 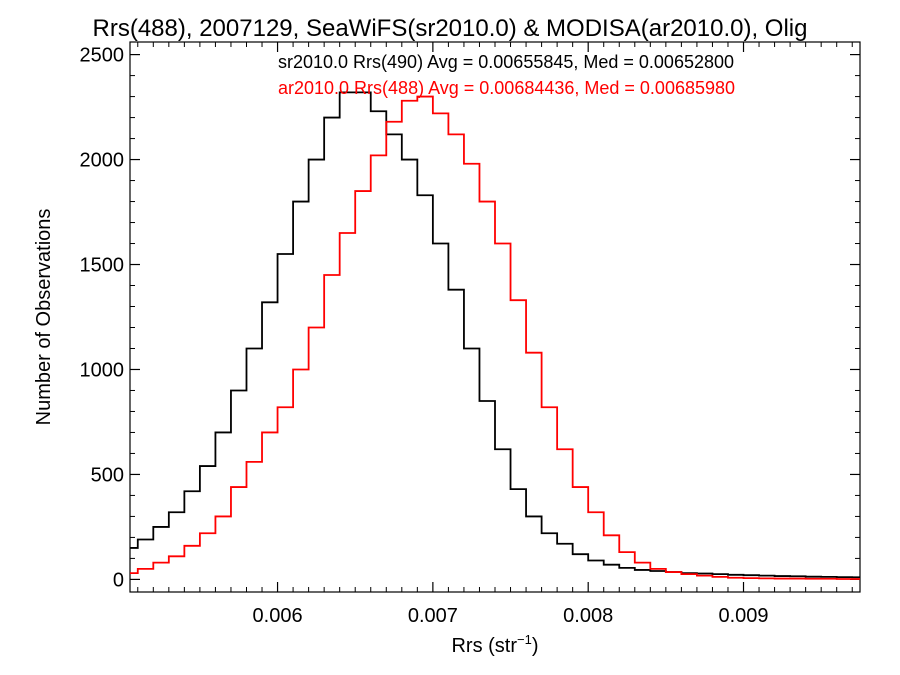 What do you see at coordinates (524, 639) in the screenshot?
I see `x-axis-label-superscript: −1` at bounding box center [524, 639].